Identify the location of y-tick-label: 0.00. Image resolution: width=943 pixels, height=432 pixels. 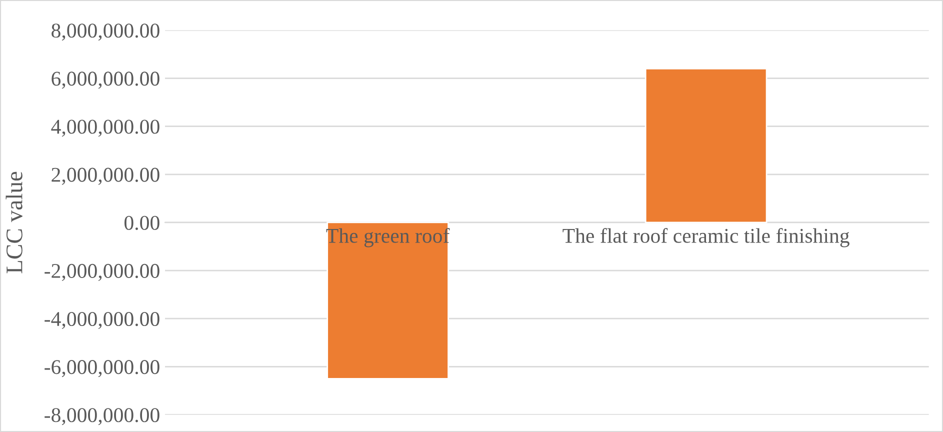
(142, 223).